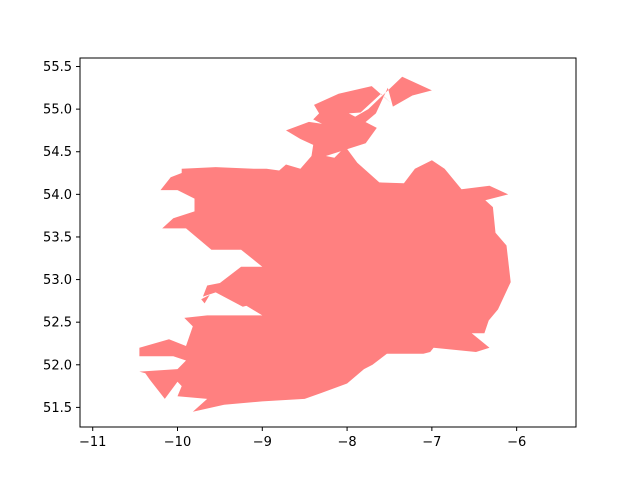 Image resolution: width=640 pixels, height=480 pixels. I want to click on y-tick-label: 53.0, so click(57, 280).